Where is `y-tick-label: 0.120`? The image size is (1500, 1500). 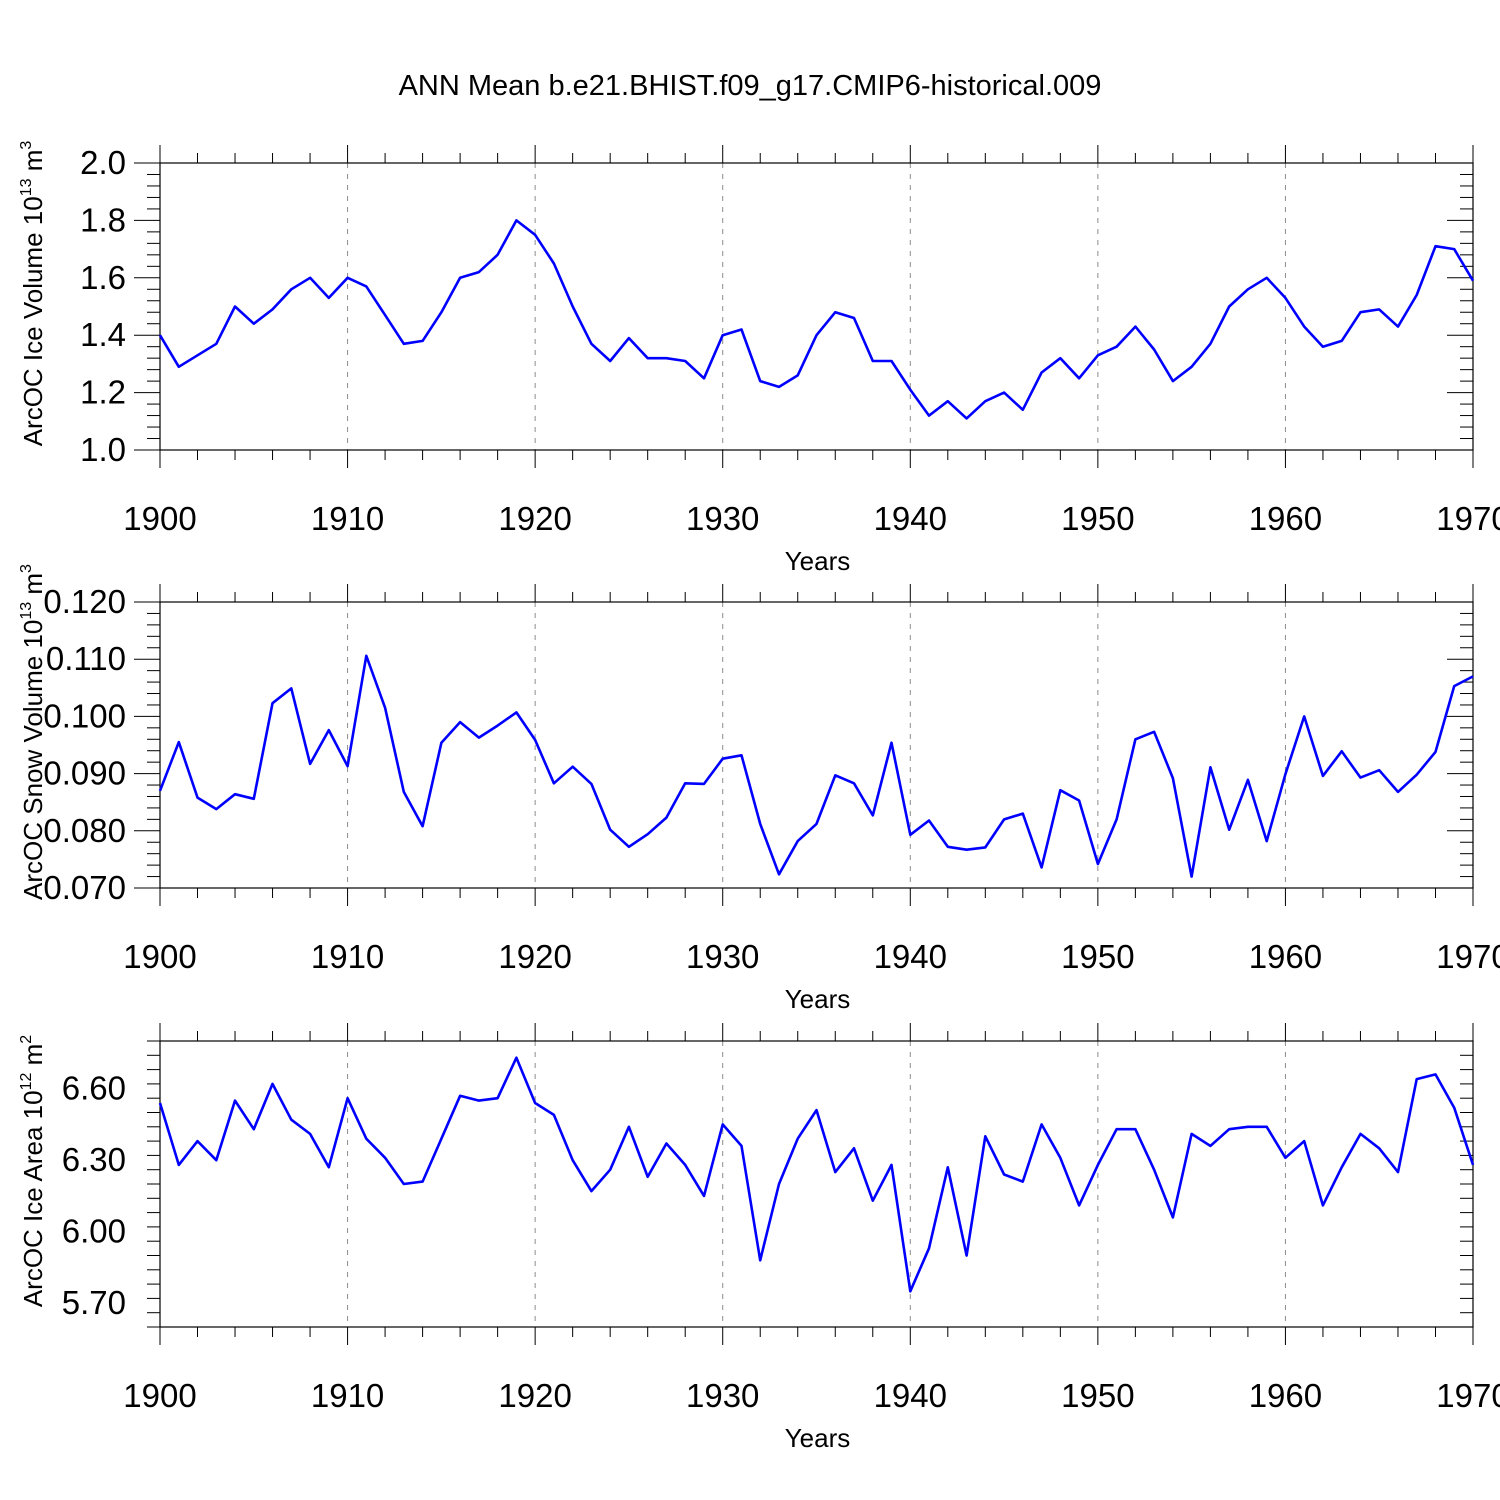 y-tick-label: 0.120 is located at coordinates (84, 601).